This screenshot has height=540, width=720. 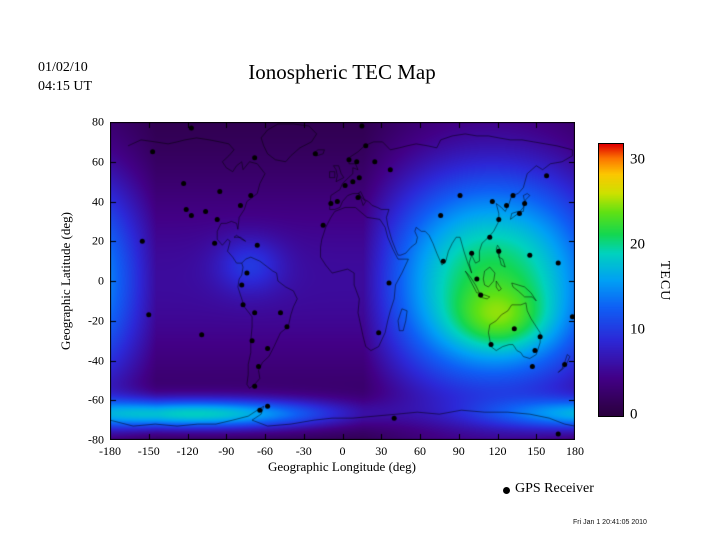 I want to click on y-tick-label: -80, so click(x=96, y=439).